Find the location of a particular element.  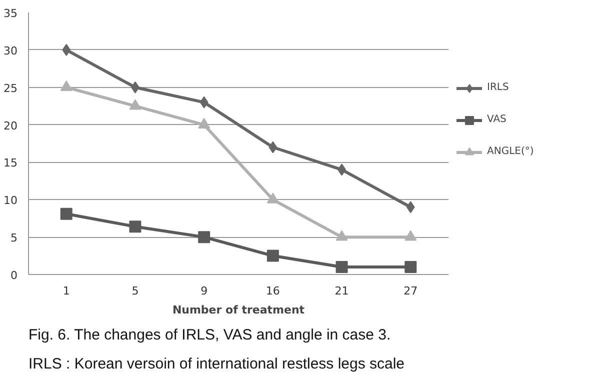

x-tick-label: 27 is located at coordinates (411, 291).